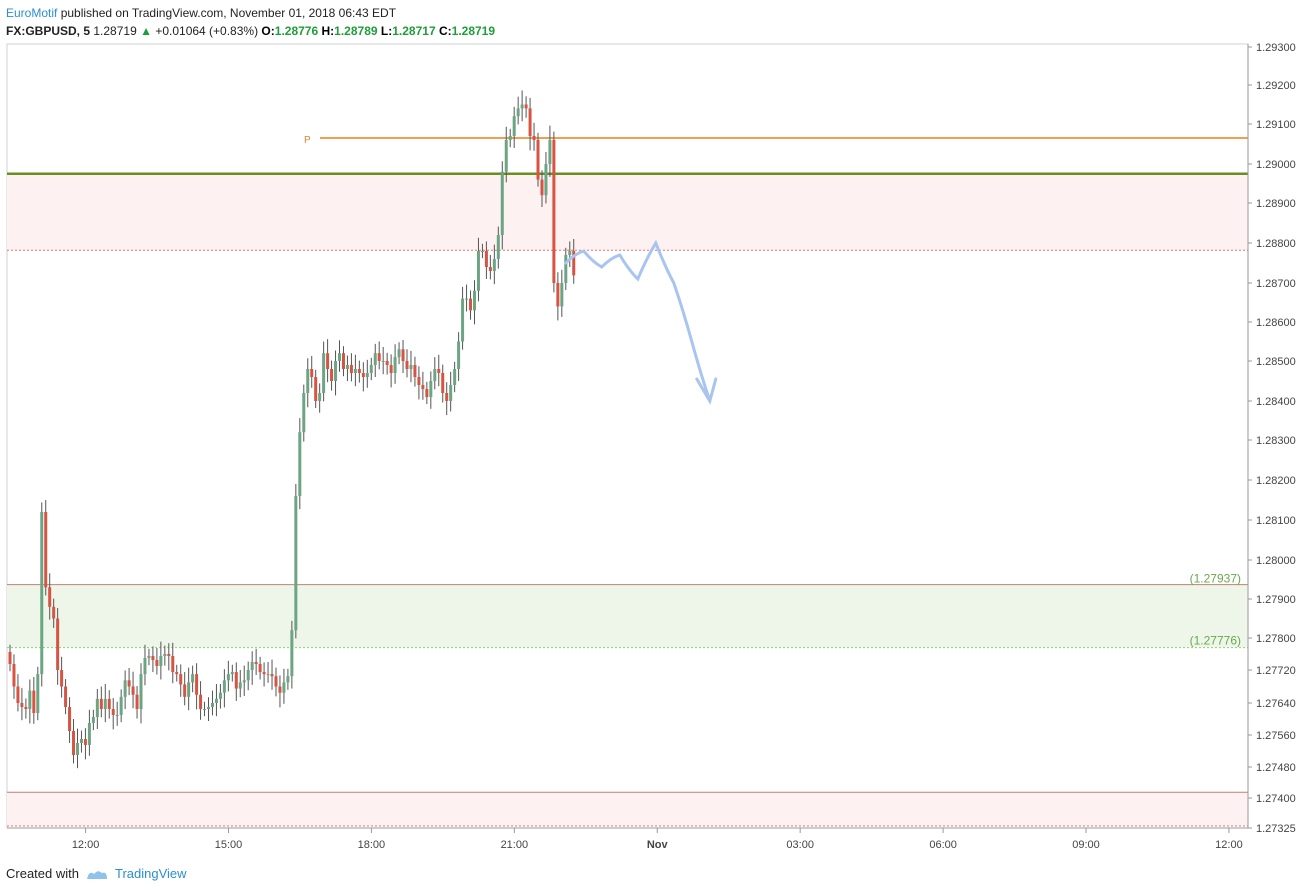  I want to click on x-axis-tick-label: Nov, so click(658, 845).